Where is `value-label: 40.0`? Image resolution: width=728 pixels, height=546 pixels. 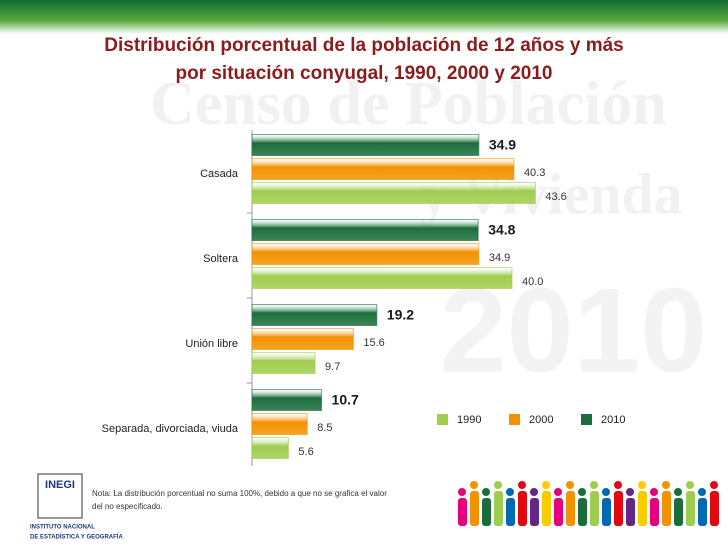
value-label: 40.0 is located at coordinates (532, 282).